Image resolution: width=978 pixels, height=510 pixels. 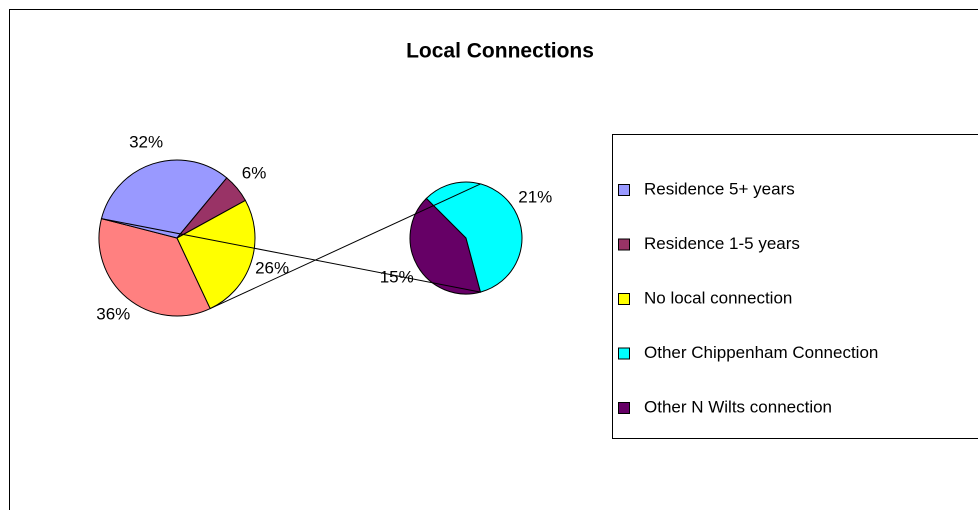 I want to click on legend-label: Residence 1-5 years, so click(x=722, y=243).